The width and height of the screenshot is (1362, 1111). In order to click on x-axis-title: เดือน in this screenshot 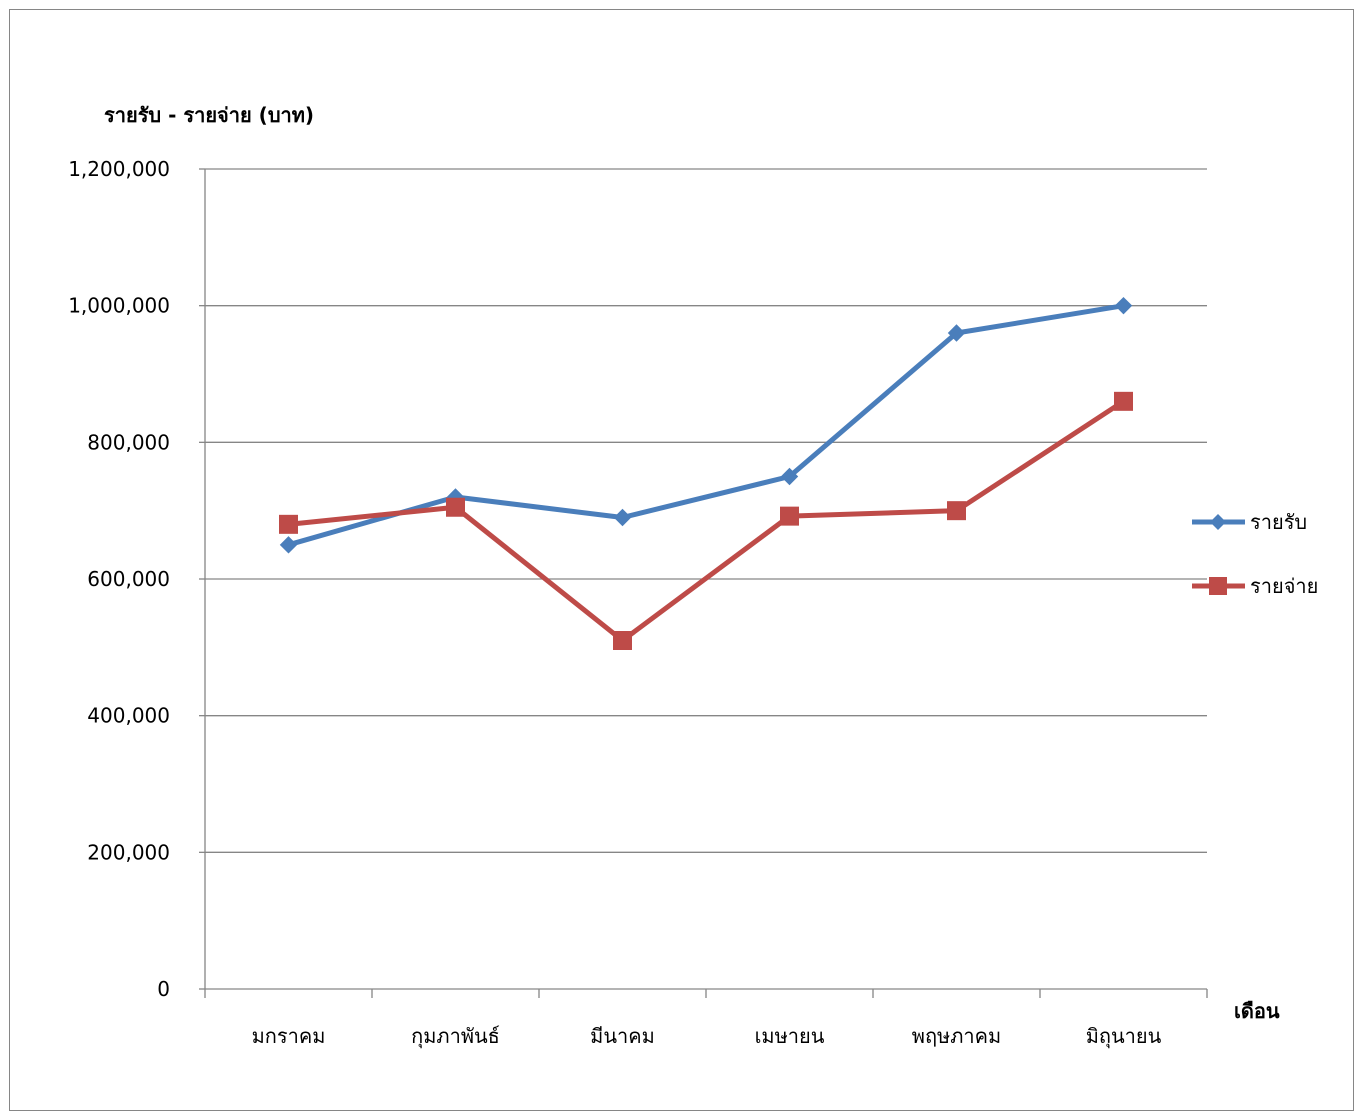, I will do `click(1257, 1011)`.